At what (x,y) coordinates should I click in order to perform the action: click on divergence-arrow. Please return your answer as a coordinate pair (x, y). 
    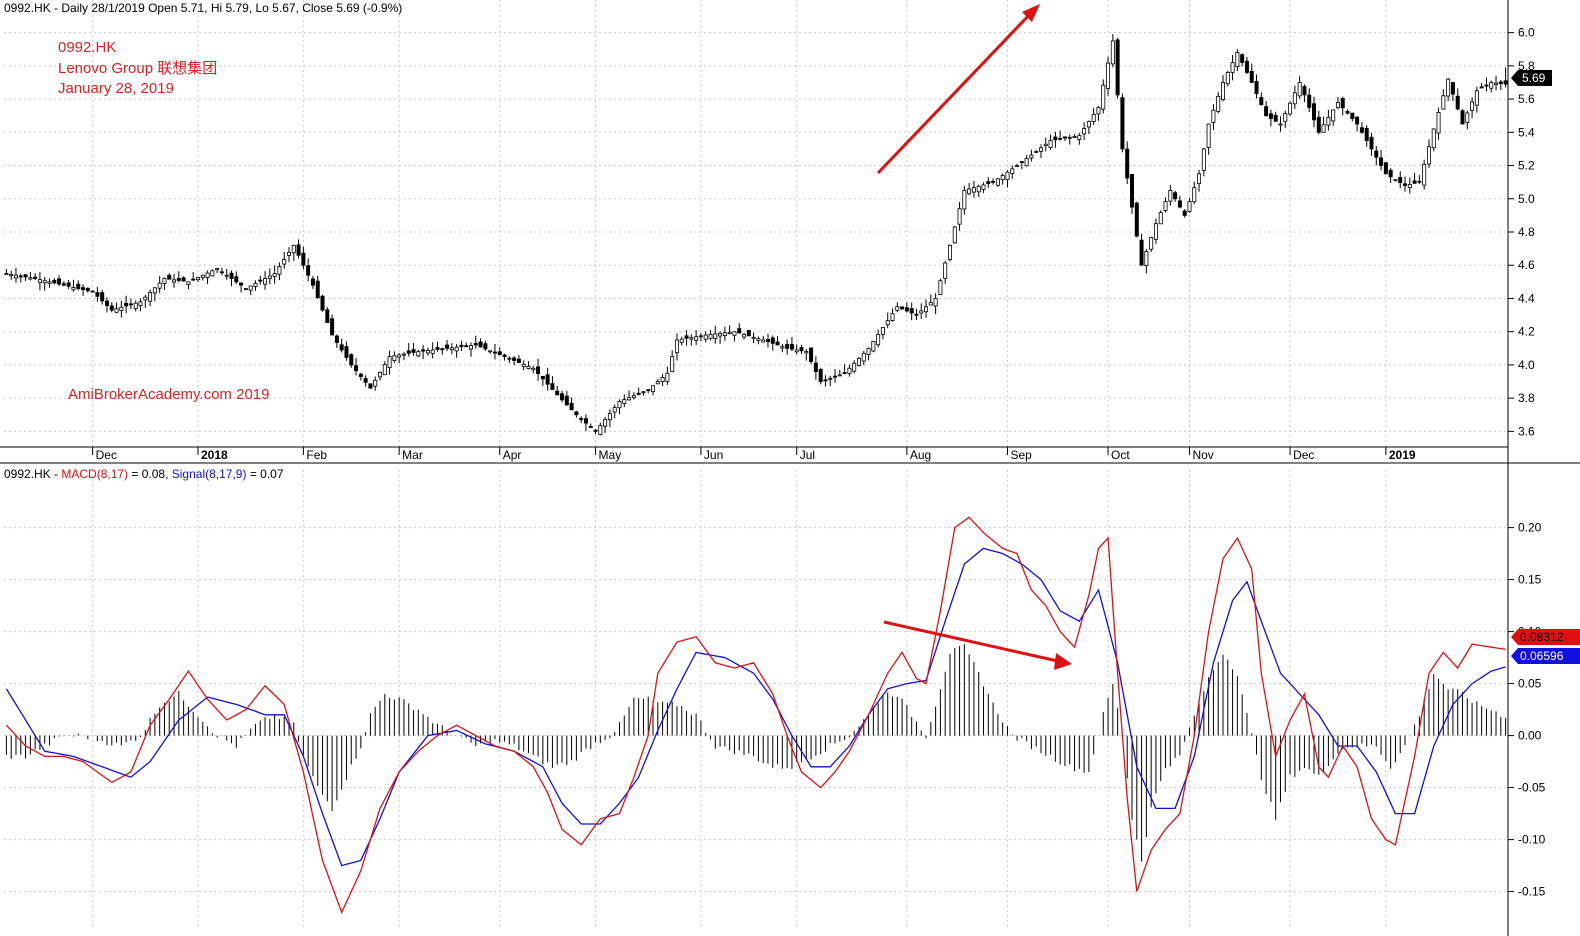
    Looking at the image, I should click on (977, 645).